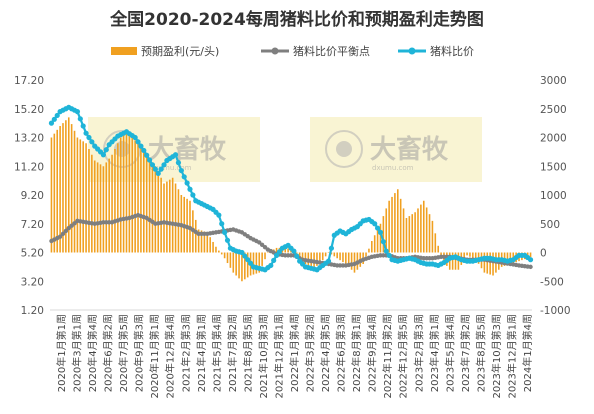 The image size is (594, 414). I want to click on x-tick-label: 2024年1月第4周, so click(527, 353).